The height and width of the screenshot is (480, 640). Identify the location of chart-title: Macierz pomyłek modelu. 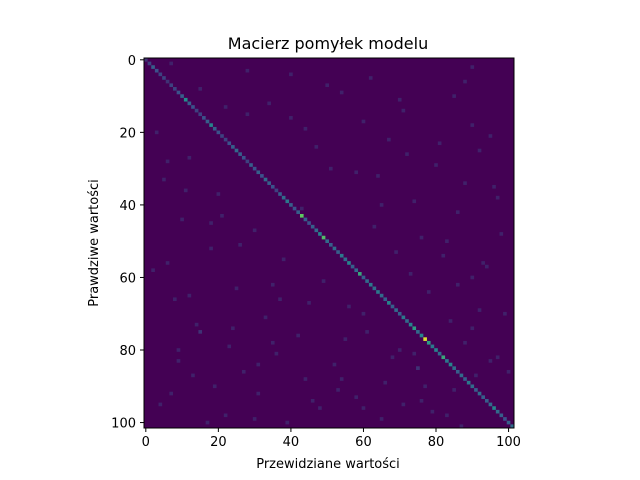
(328, 43).